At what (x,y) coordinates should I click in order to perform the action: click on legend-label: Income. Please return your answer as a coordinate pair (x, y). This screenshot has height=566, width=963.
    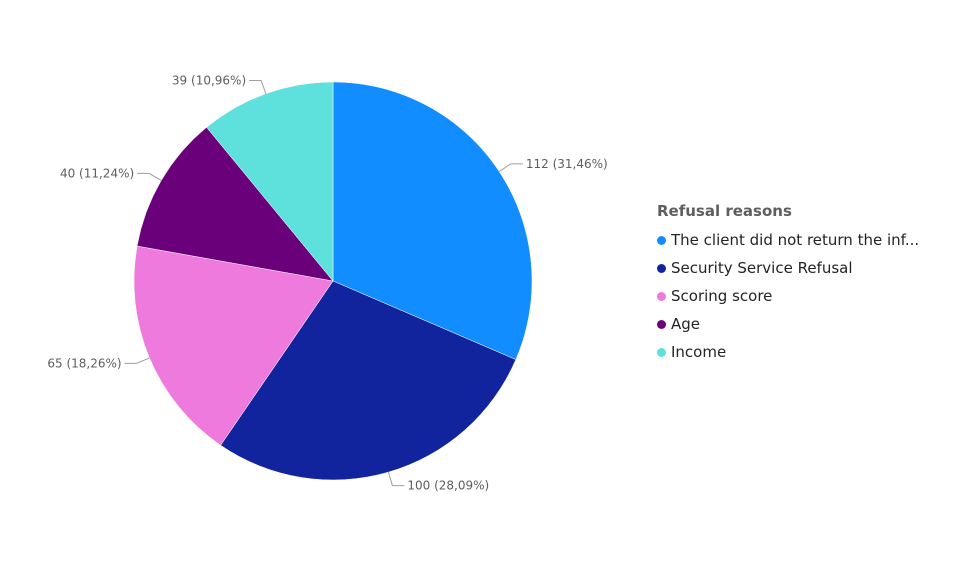
    Looking at the image, I should click on (699, 352).